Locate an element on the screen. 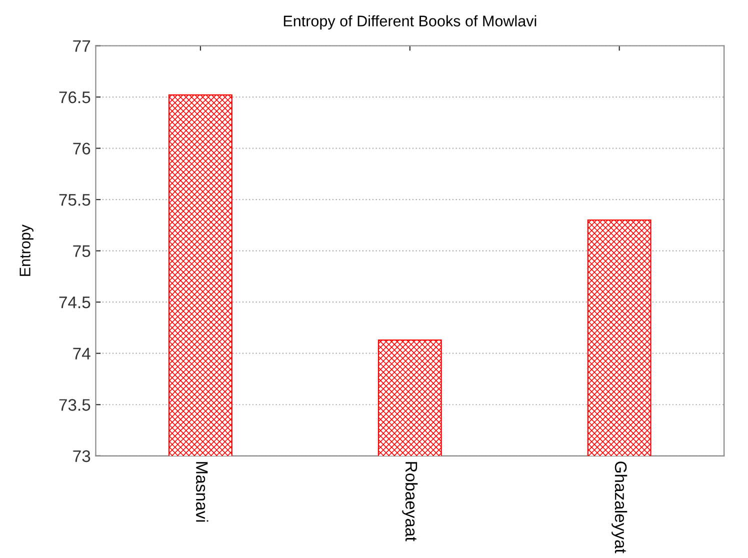 The height and width of the screenshot is (558, 748). y-axis-title: Entropy is located at coordinates (27, 250).